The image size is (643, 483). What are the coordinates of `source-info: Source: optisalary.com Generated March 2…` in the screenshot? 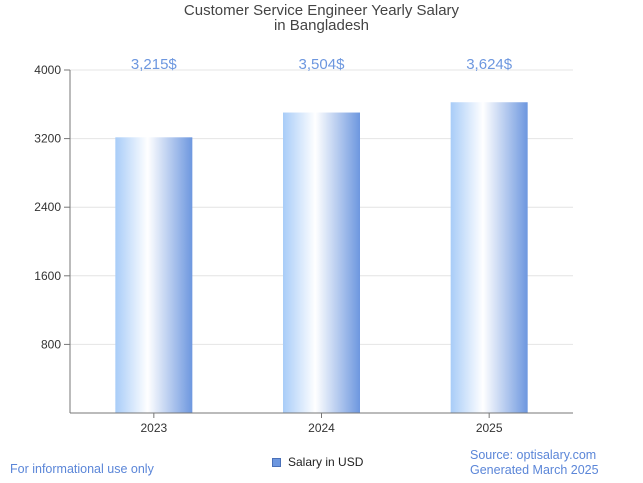 It's located at (534, 463).